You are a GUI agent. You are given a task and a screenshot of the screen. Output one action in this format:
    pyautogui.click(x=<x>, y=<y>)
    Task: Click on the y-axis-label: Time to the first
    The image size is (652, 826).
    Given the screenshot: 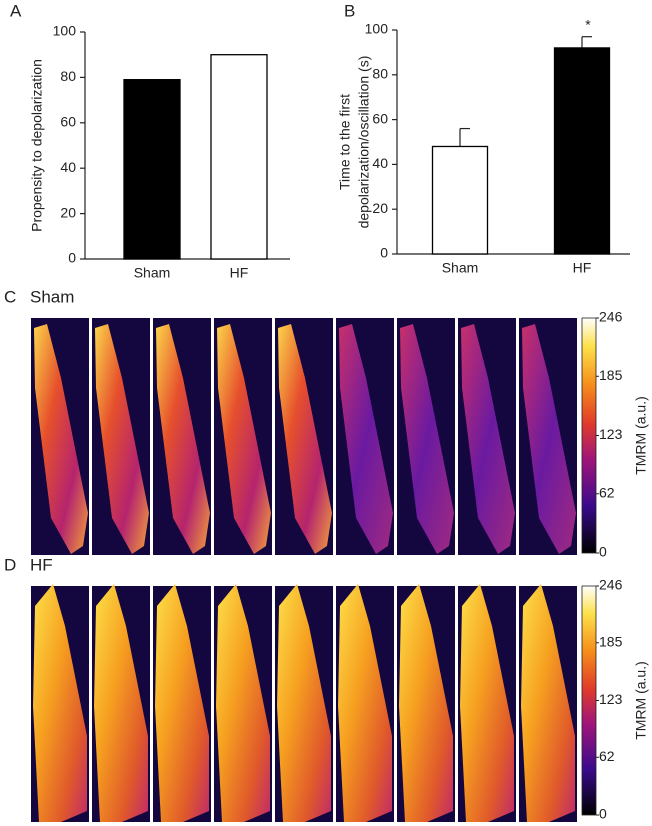 What is the action you would take?
    pyautogui.click(x=345, y=142)
    